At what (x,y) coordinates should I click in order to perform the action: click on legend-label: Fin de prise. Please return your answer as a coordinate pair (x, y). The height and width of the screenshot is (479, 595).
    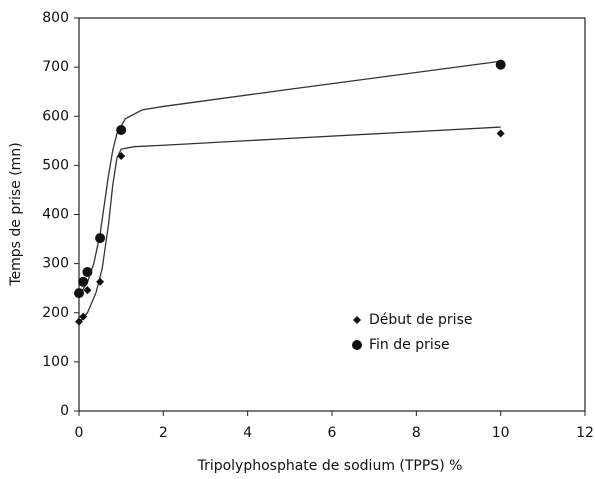
    Looking at the image, I should click on (409, 345).